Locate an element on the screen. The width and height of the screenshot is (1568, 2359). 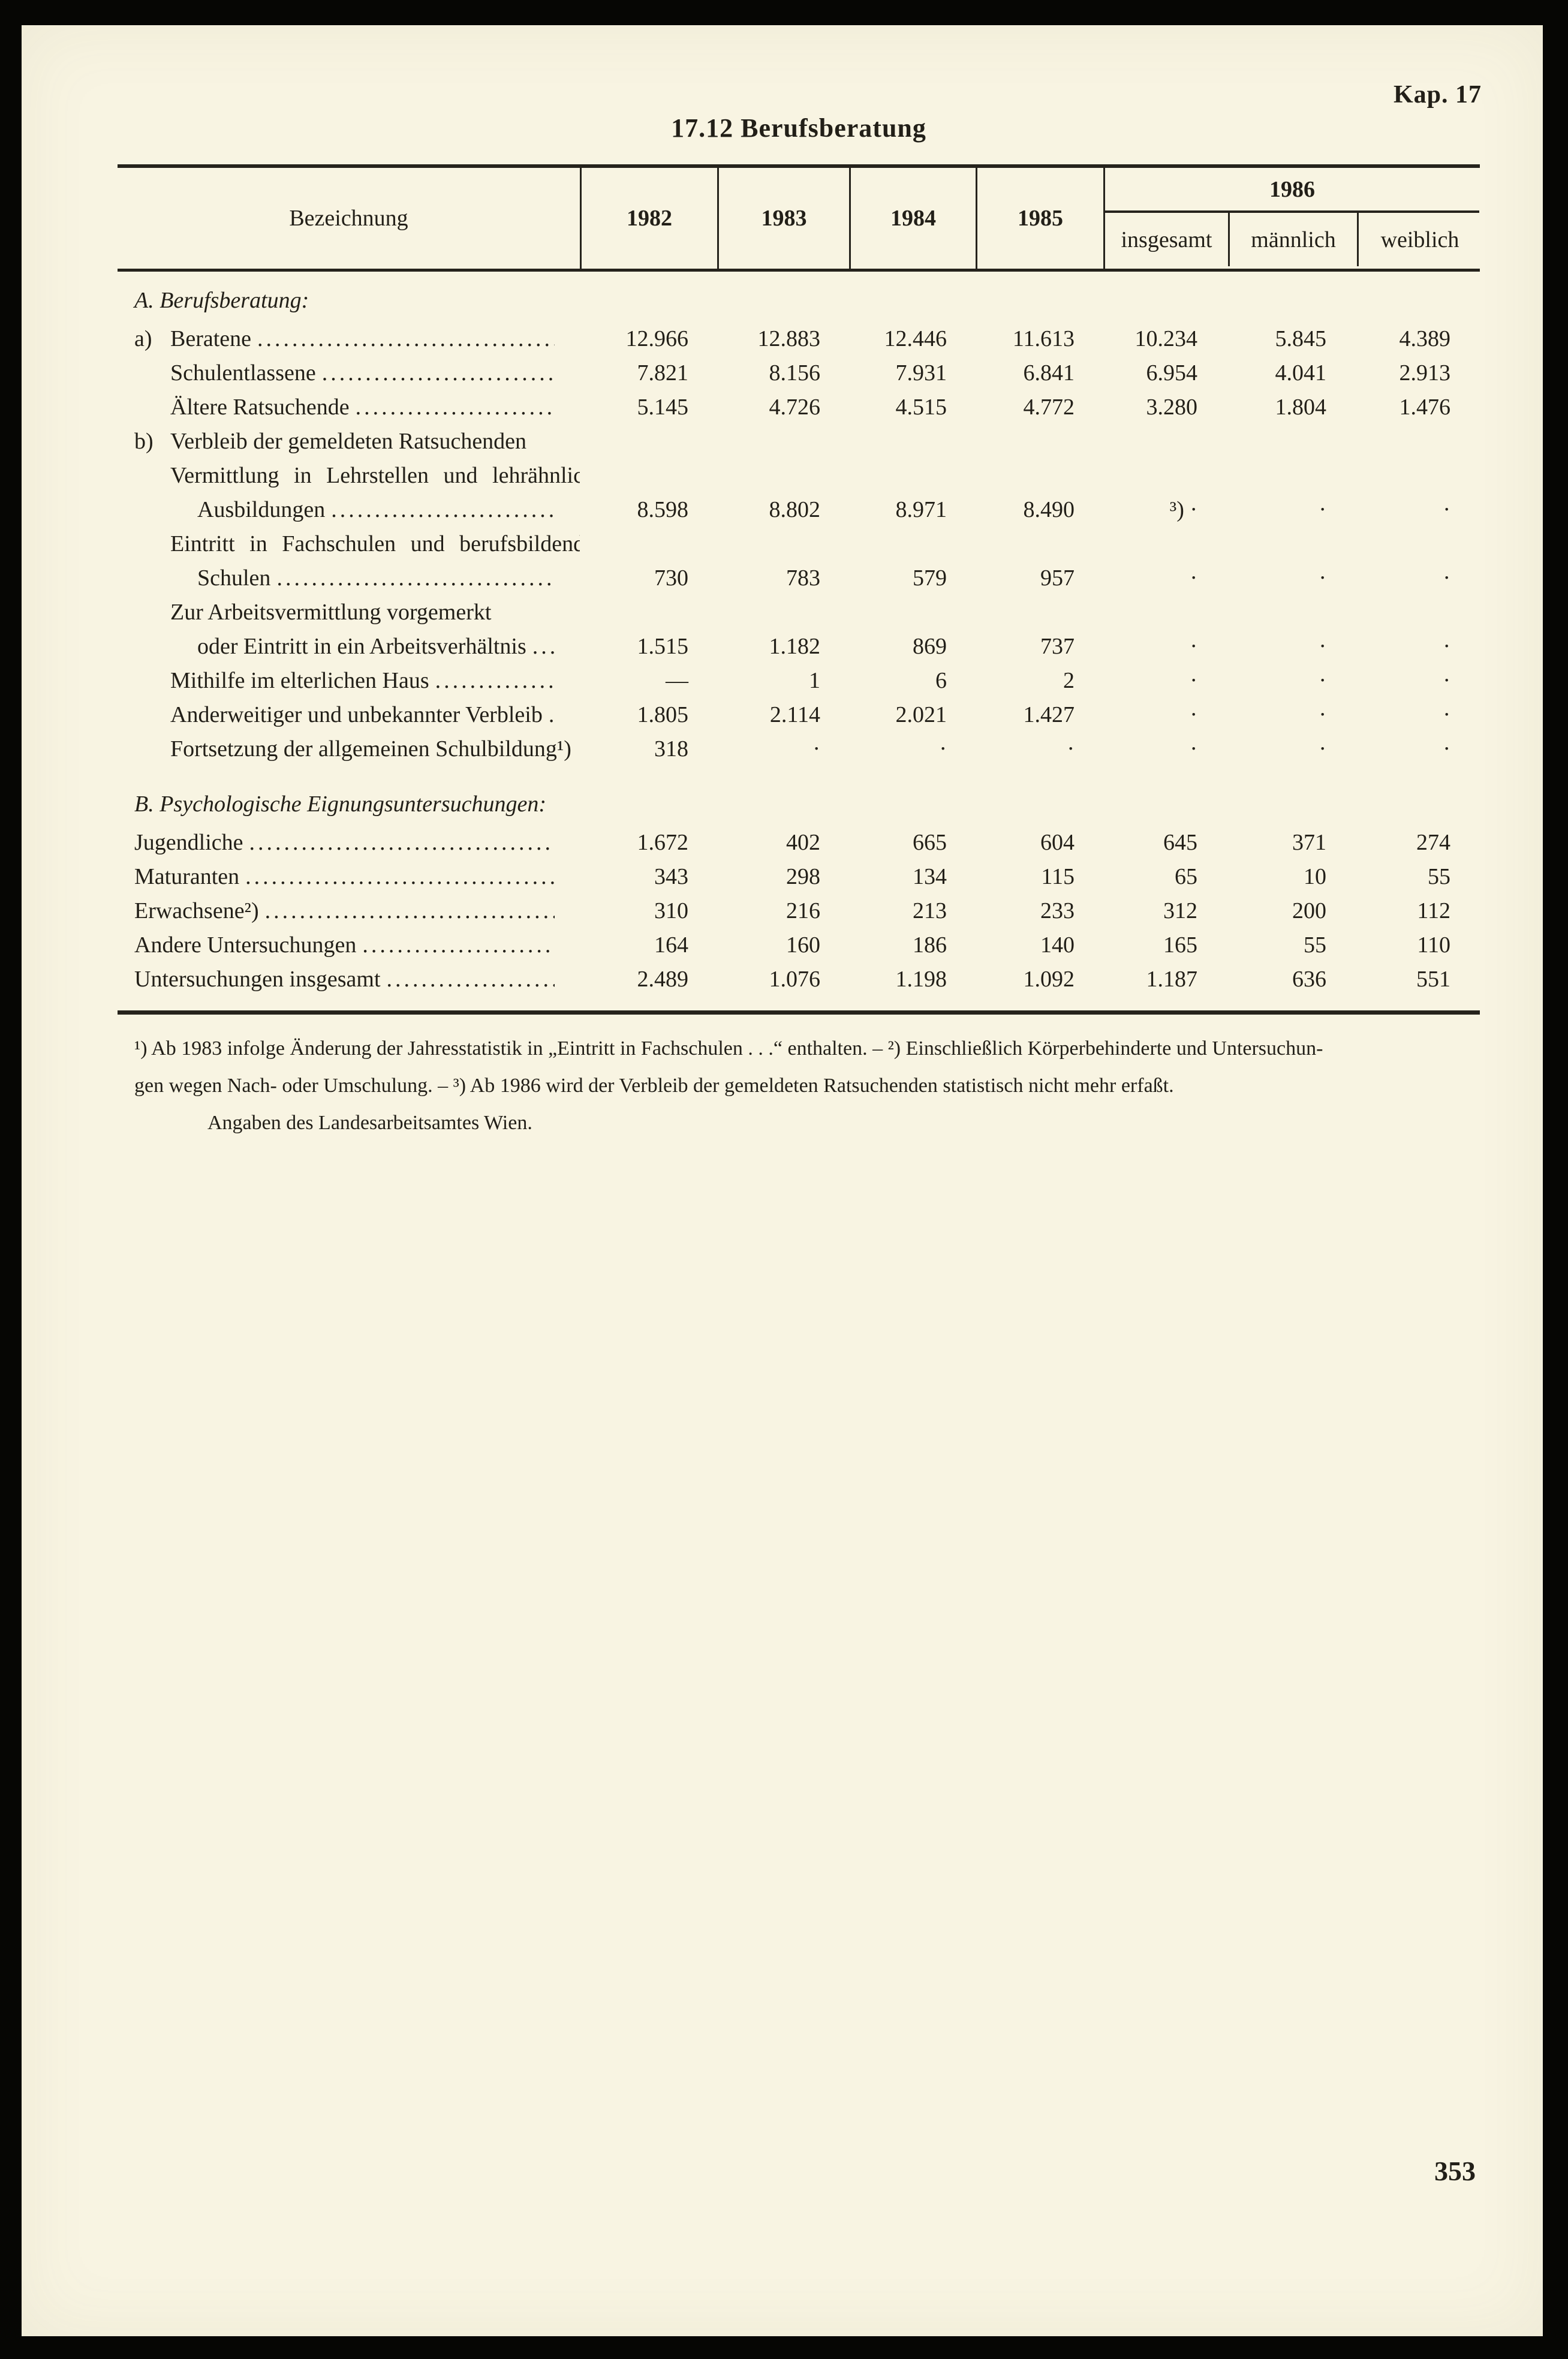
table-row: Jugendliche 1.672 402 665 604 645 371 274 is located at coordinates (799, 842).